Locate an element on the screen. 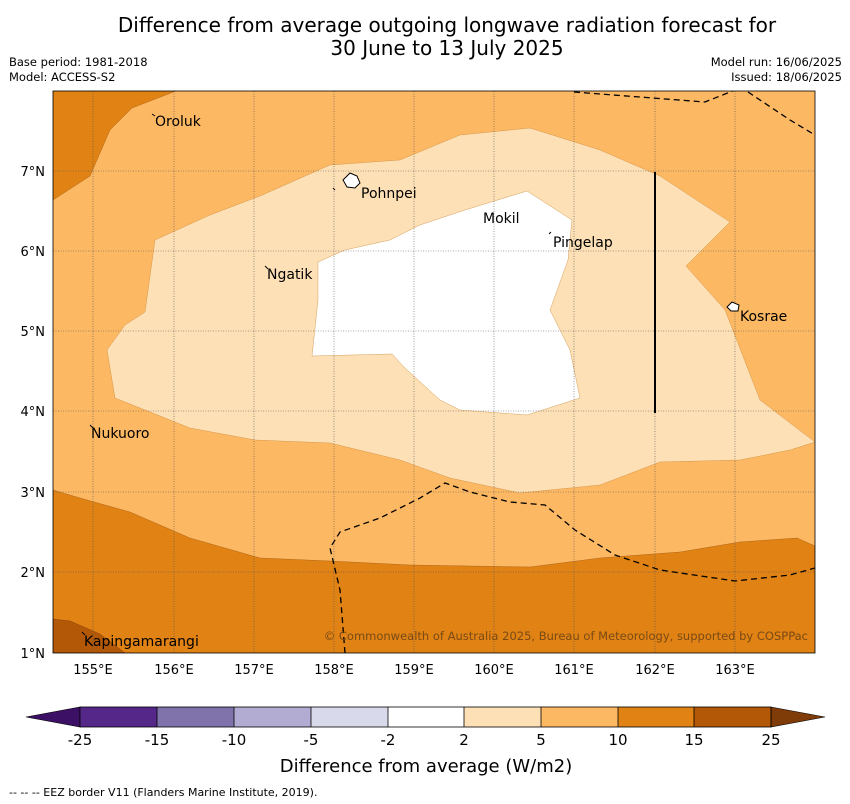 This screenshot has width=850, height=804. lat-label-2: 2°N is located at coordinates (33, 573).